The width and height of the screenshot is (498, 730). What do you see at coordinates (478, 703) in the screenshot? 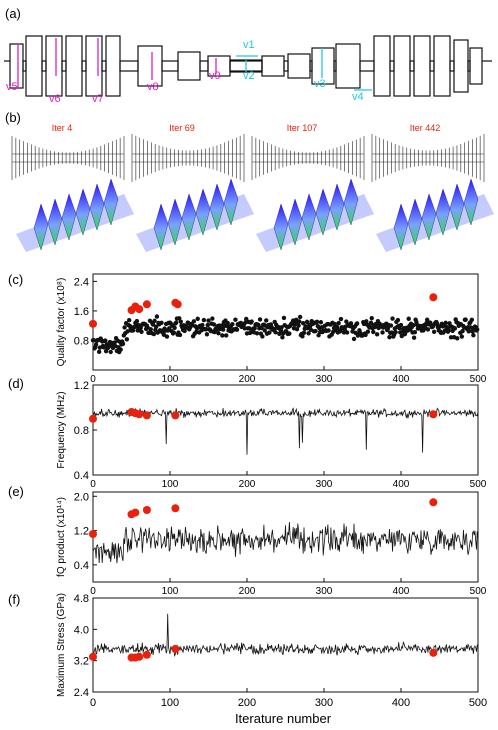
I see `x-tick-label: 500` at bounding box center [478, 703].